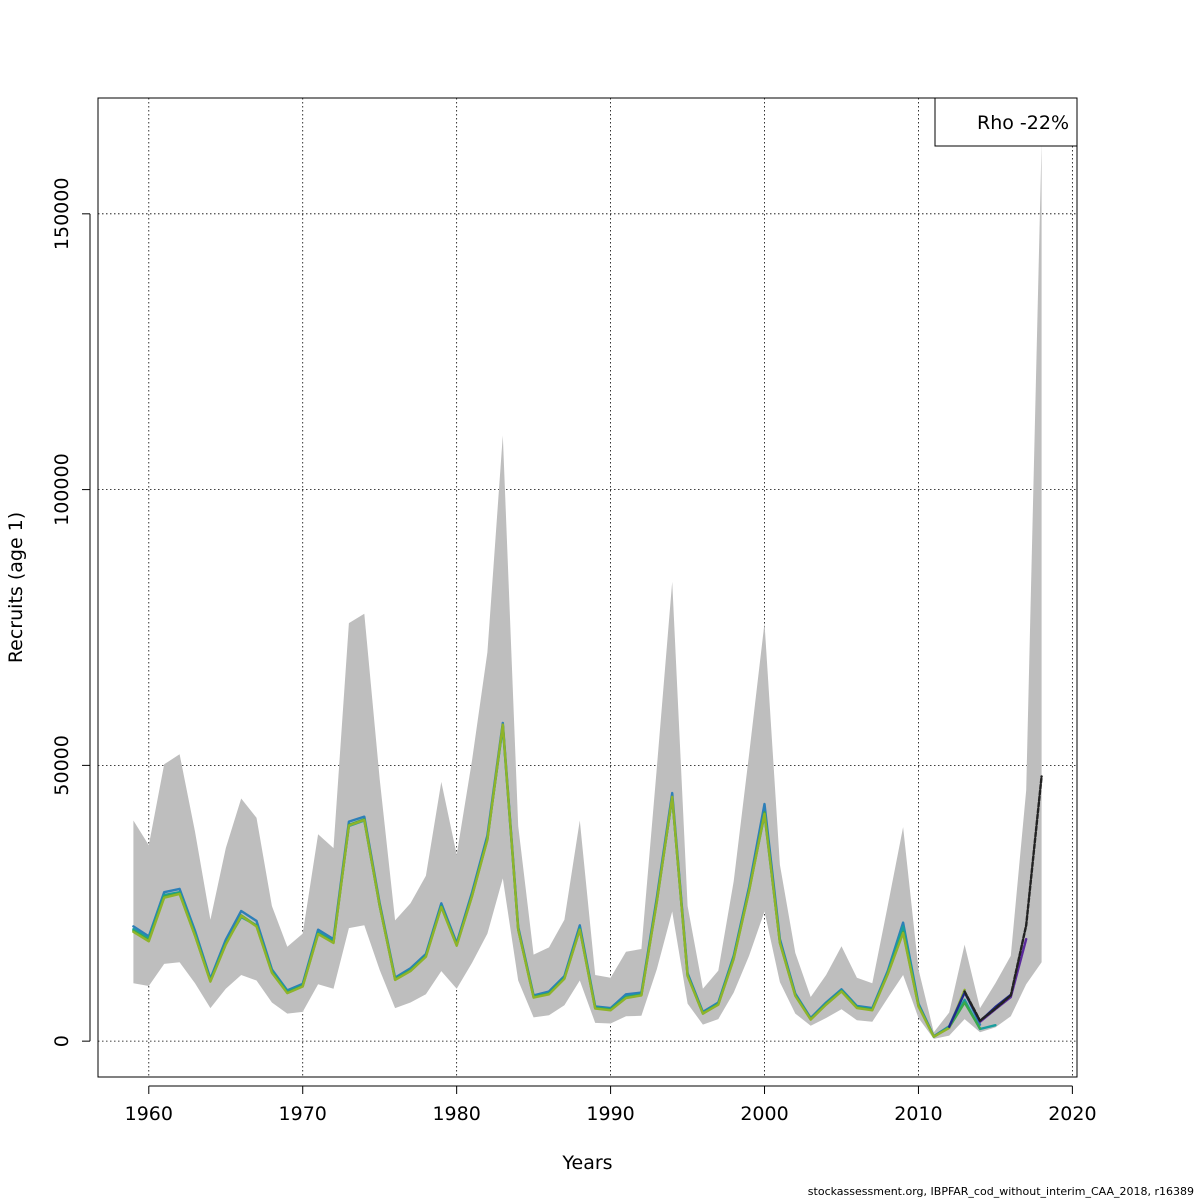 The image size is (1200, 1200). I want to click on x-tick-label: 1960, so click(149, 1114).